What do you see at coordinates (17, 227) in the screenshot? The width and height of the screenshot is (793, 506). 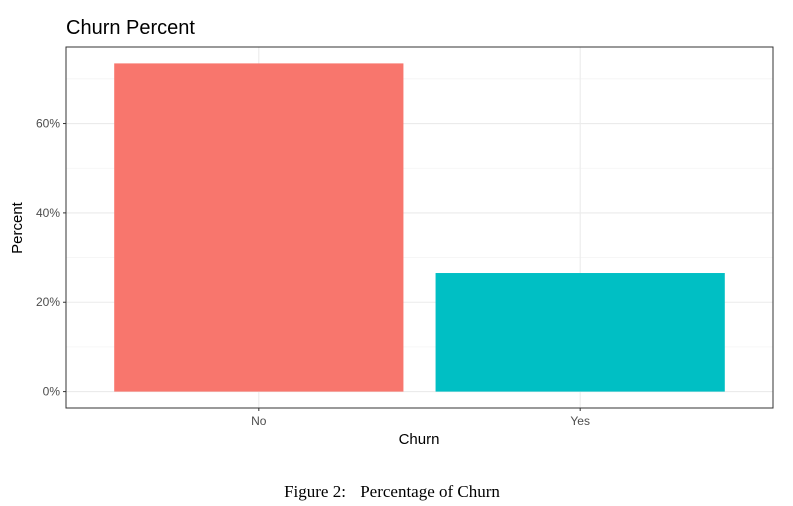 I see `y-axis-title: Percent` at bounding box center [17, 227].